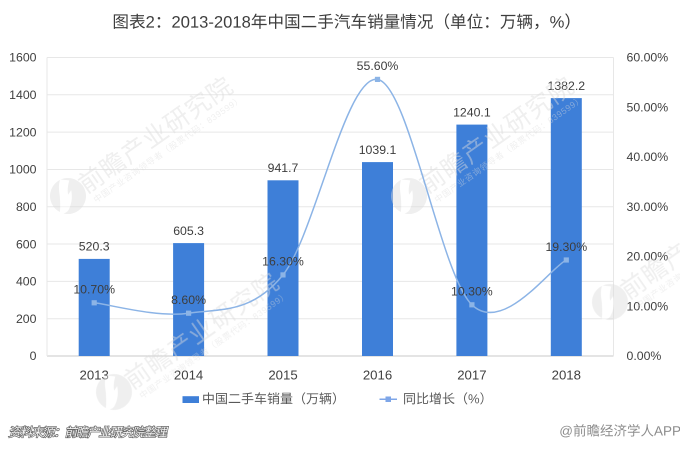 This screenshot has width=680, height=450. Describe the element at coordinates (283, 168) in the screenshot. I see `svg-text: 941.7` at that location.